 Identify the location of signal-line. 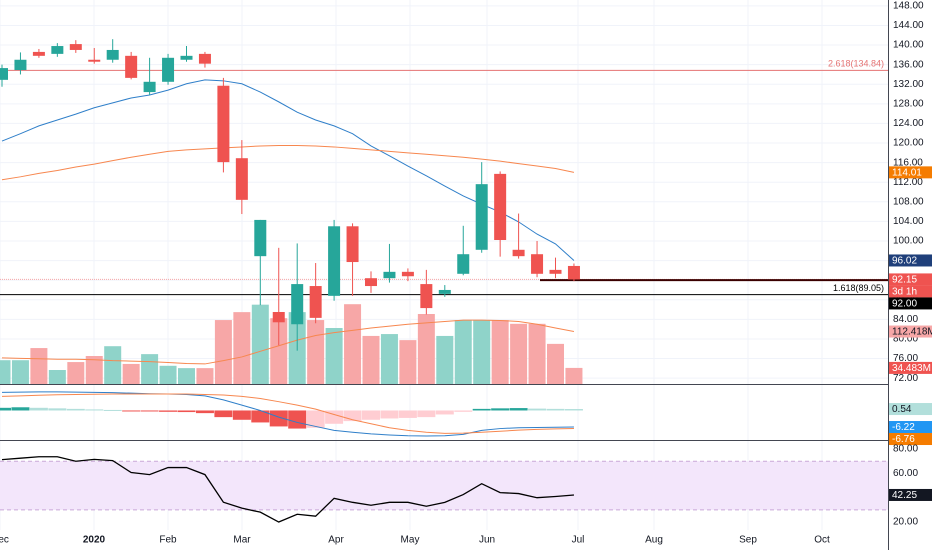
(287, 413).